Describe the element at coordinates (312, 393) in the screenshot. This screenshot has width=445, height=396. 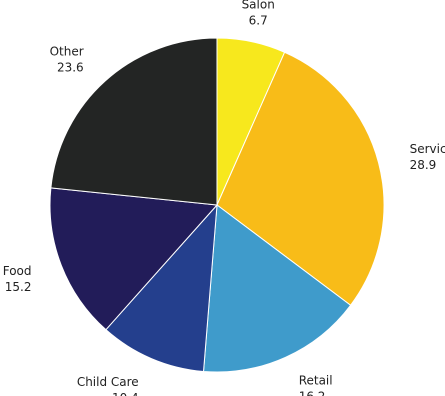
I see `slice-value-retail: 16.2` at that location.